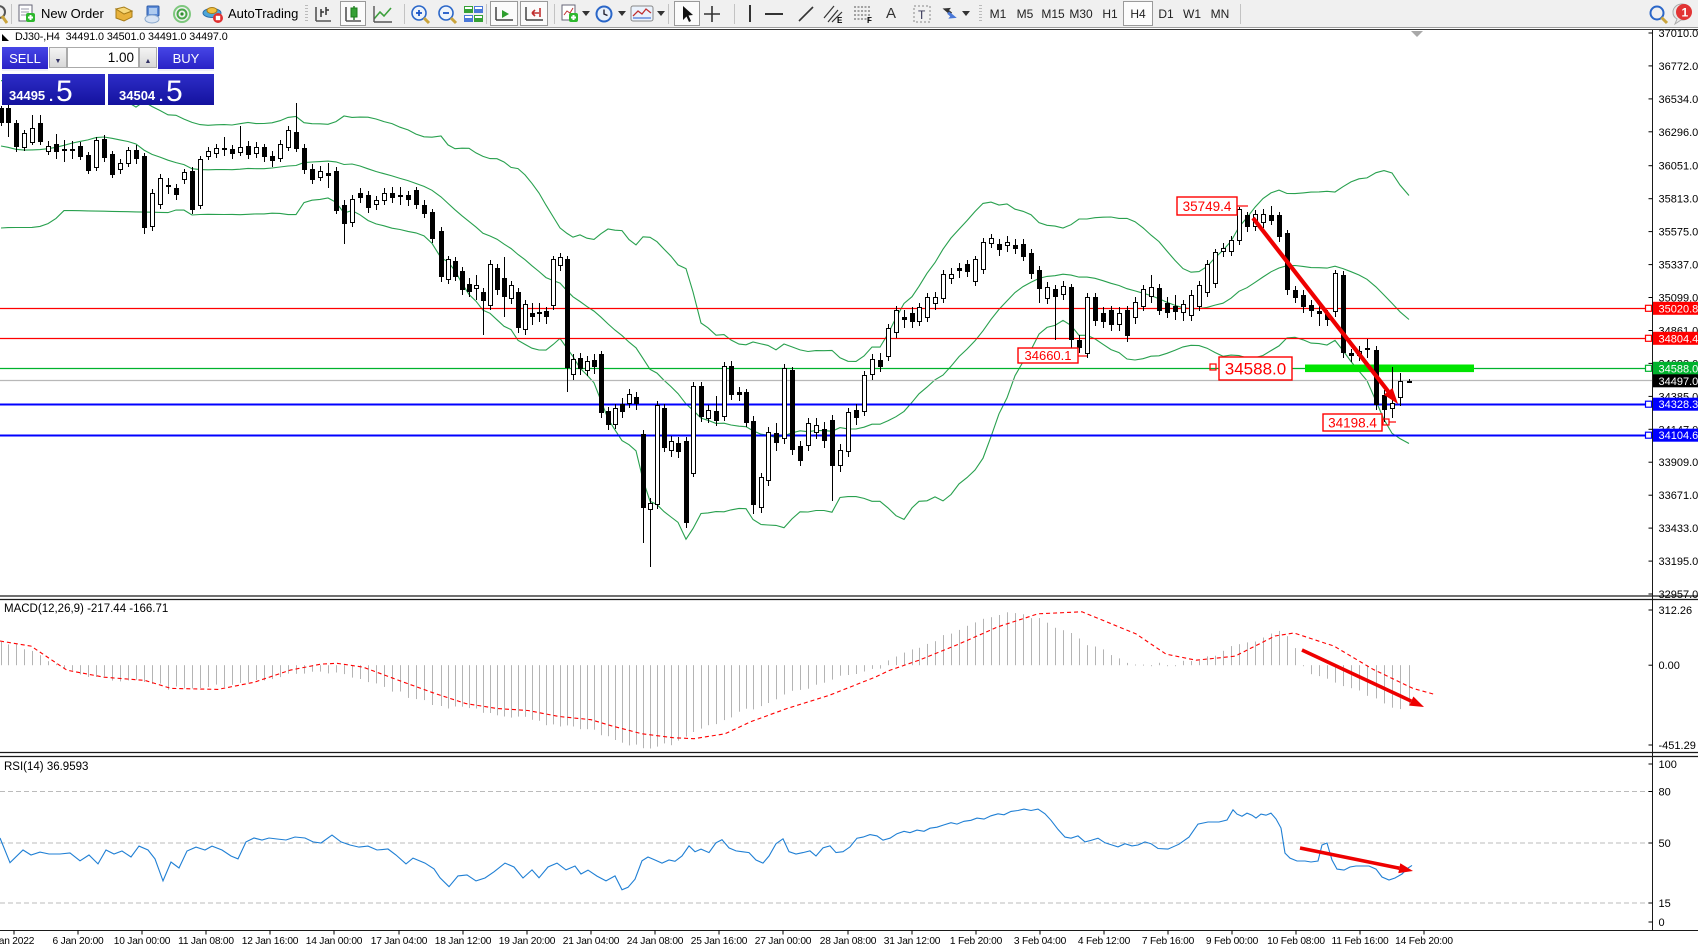 The width and height of the screenshot is (1698, 949). What do you see at coordinates (840, 20) in the screenshot?
I see `svg-text: E` at bounding box center [840, 20].